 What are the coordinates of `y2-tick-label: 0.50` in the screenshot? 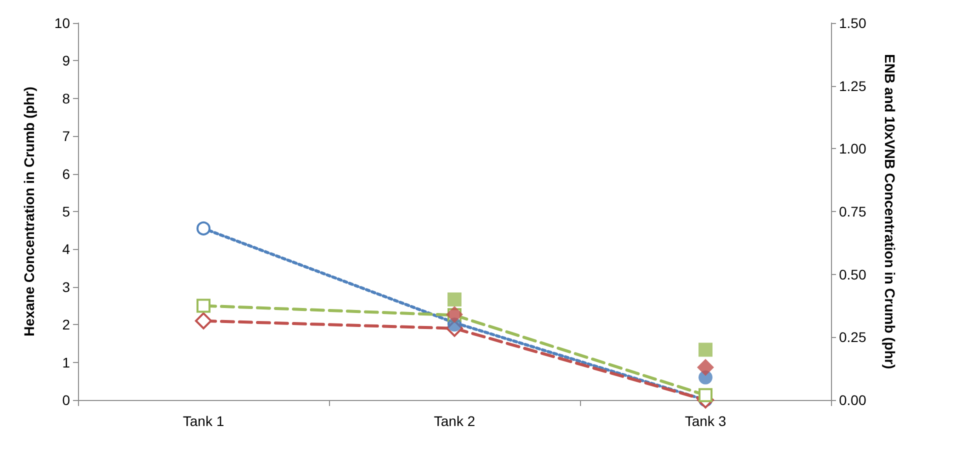 It's located at (852, 274).